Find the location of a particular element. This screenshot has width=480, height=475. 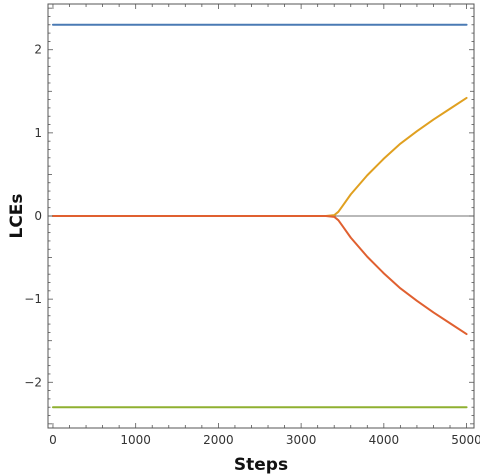

y-axis-title: LCEs is located at coordinates (17, 215).